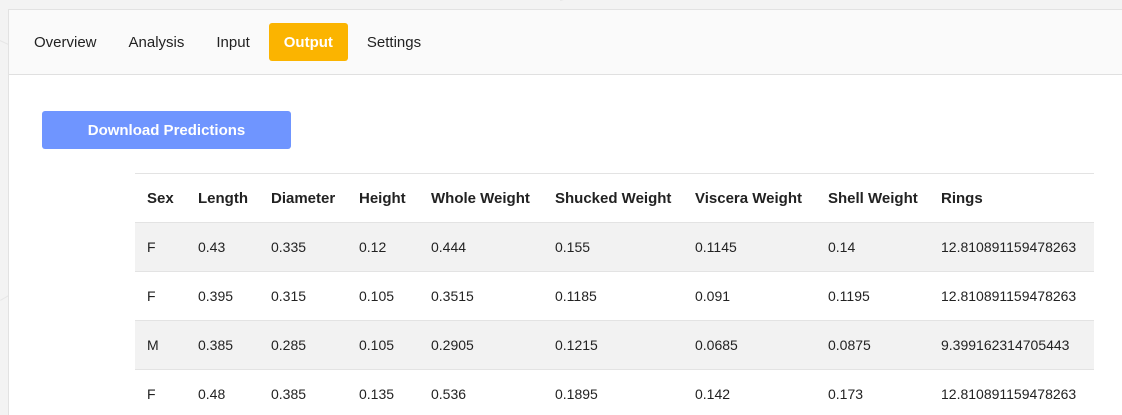 Image resolution: width=1122 pixels, height=415 pixels. Describe the element at coordinates (222, 198) in the screenshot. I see `column-header-length: Length` at that location.